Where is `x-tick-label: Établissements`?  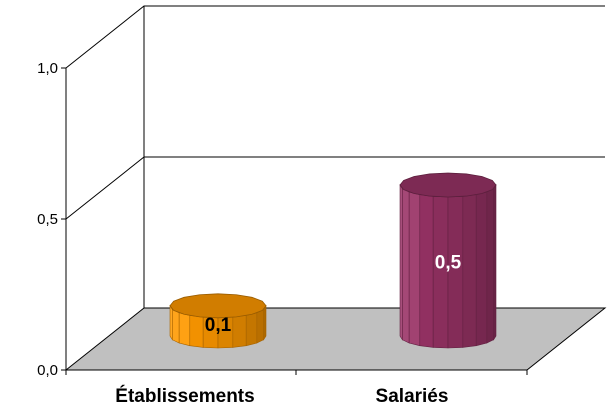 x-tick-label: Établissements is located at coordinates (184, 396).